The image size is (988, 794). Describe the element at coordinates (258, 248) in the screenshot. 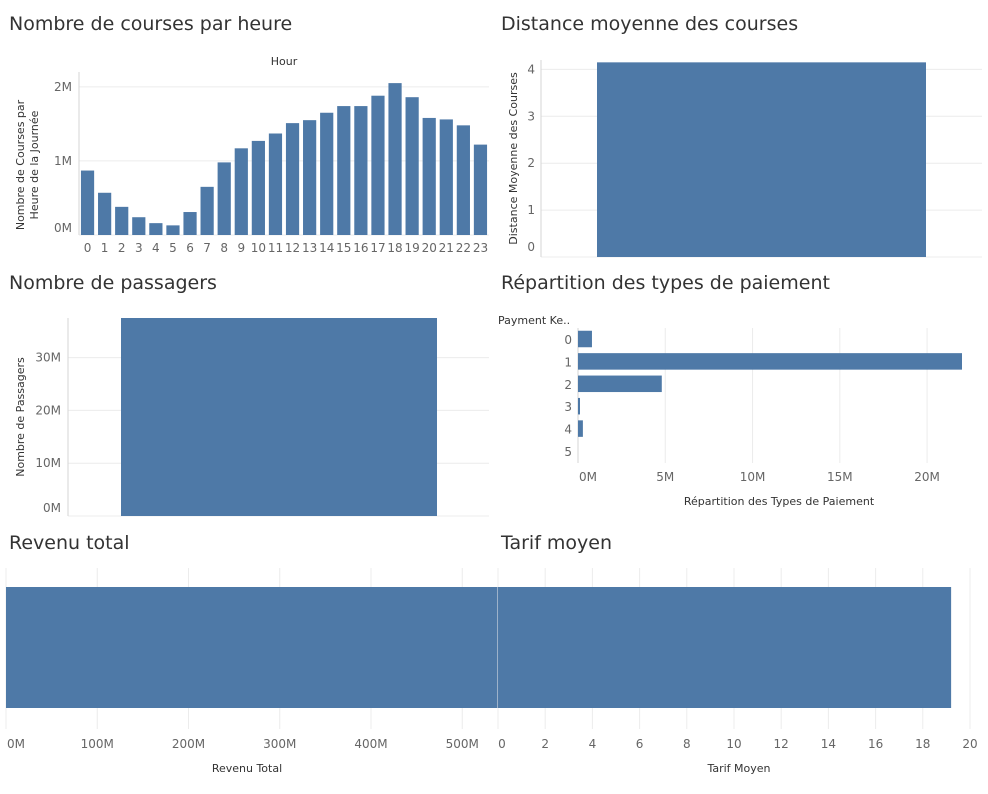

I see `hourly-xtick-label: 10` at that location.